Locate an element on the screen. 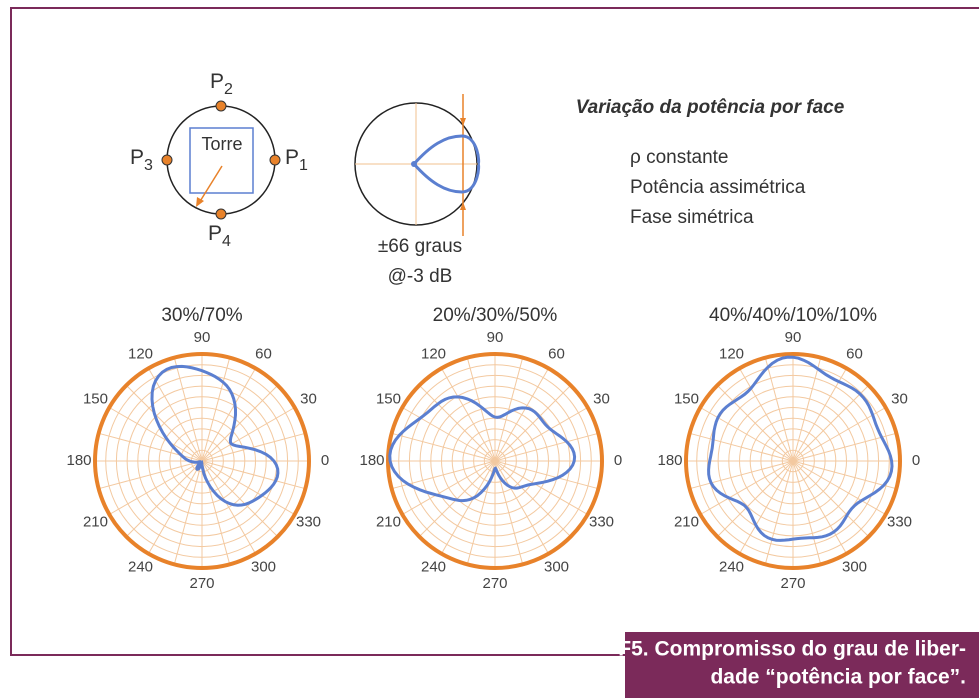 This screenshot has width=979, height=698. port-label: P3 is located at coordinates (141, 160).